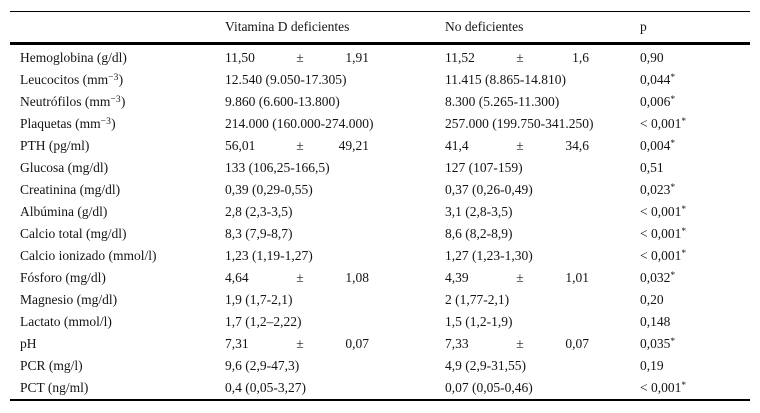 The image size is (760, 413). What do you see at coordinates (519, 123) in the screenshot?
I see `no-deficient-value: 257.000 (199.750-341.250)` at bounding box center [519, 123].